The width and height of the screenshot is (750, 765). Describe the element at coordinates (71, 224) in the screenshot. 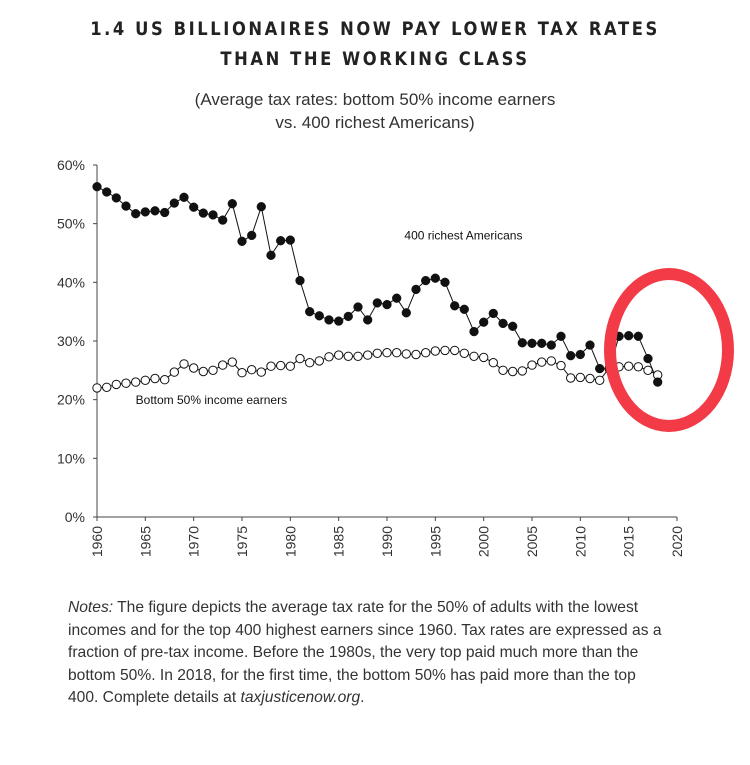

I see `y-tick-label: 50%` at that location.